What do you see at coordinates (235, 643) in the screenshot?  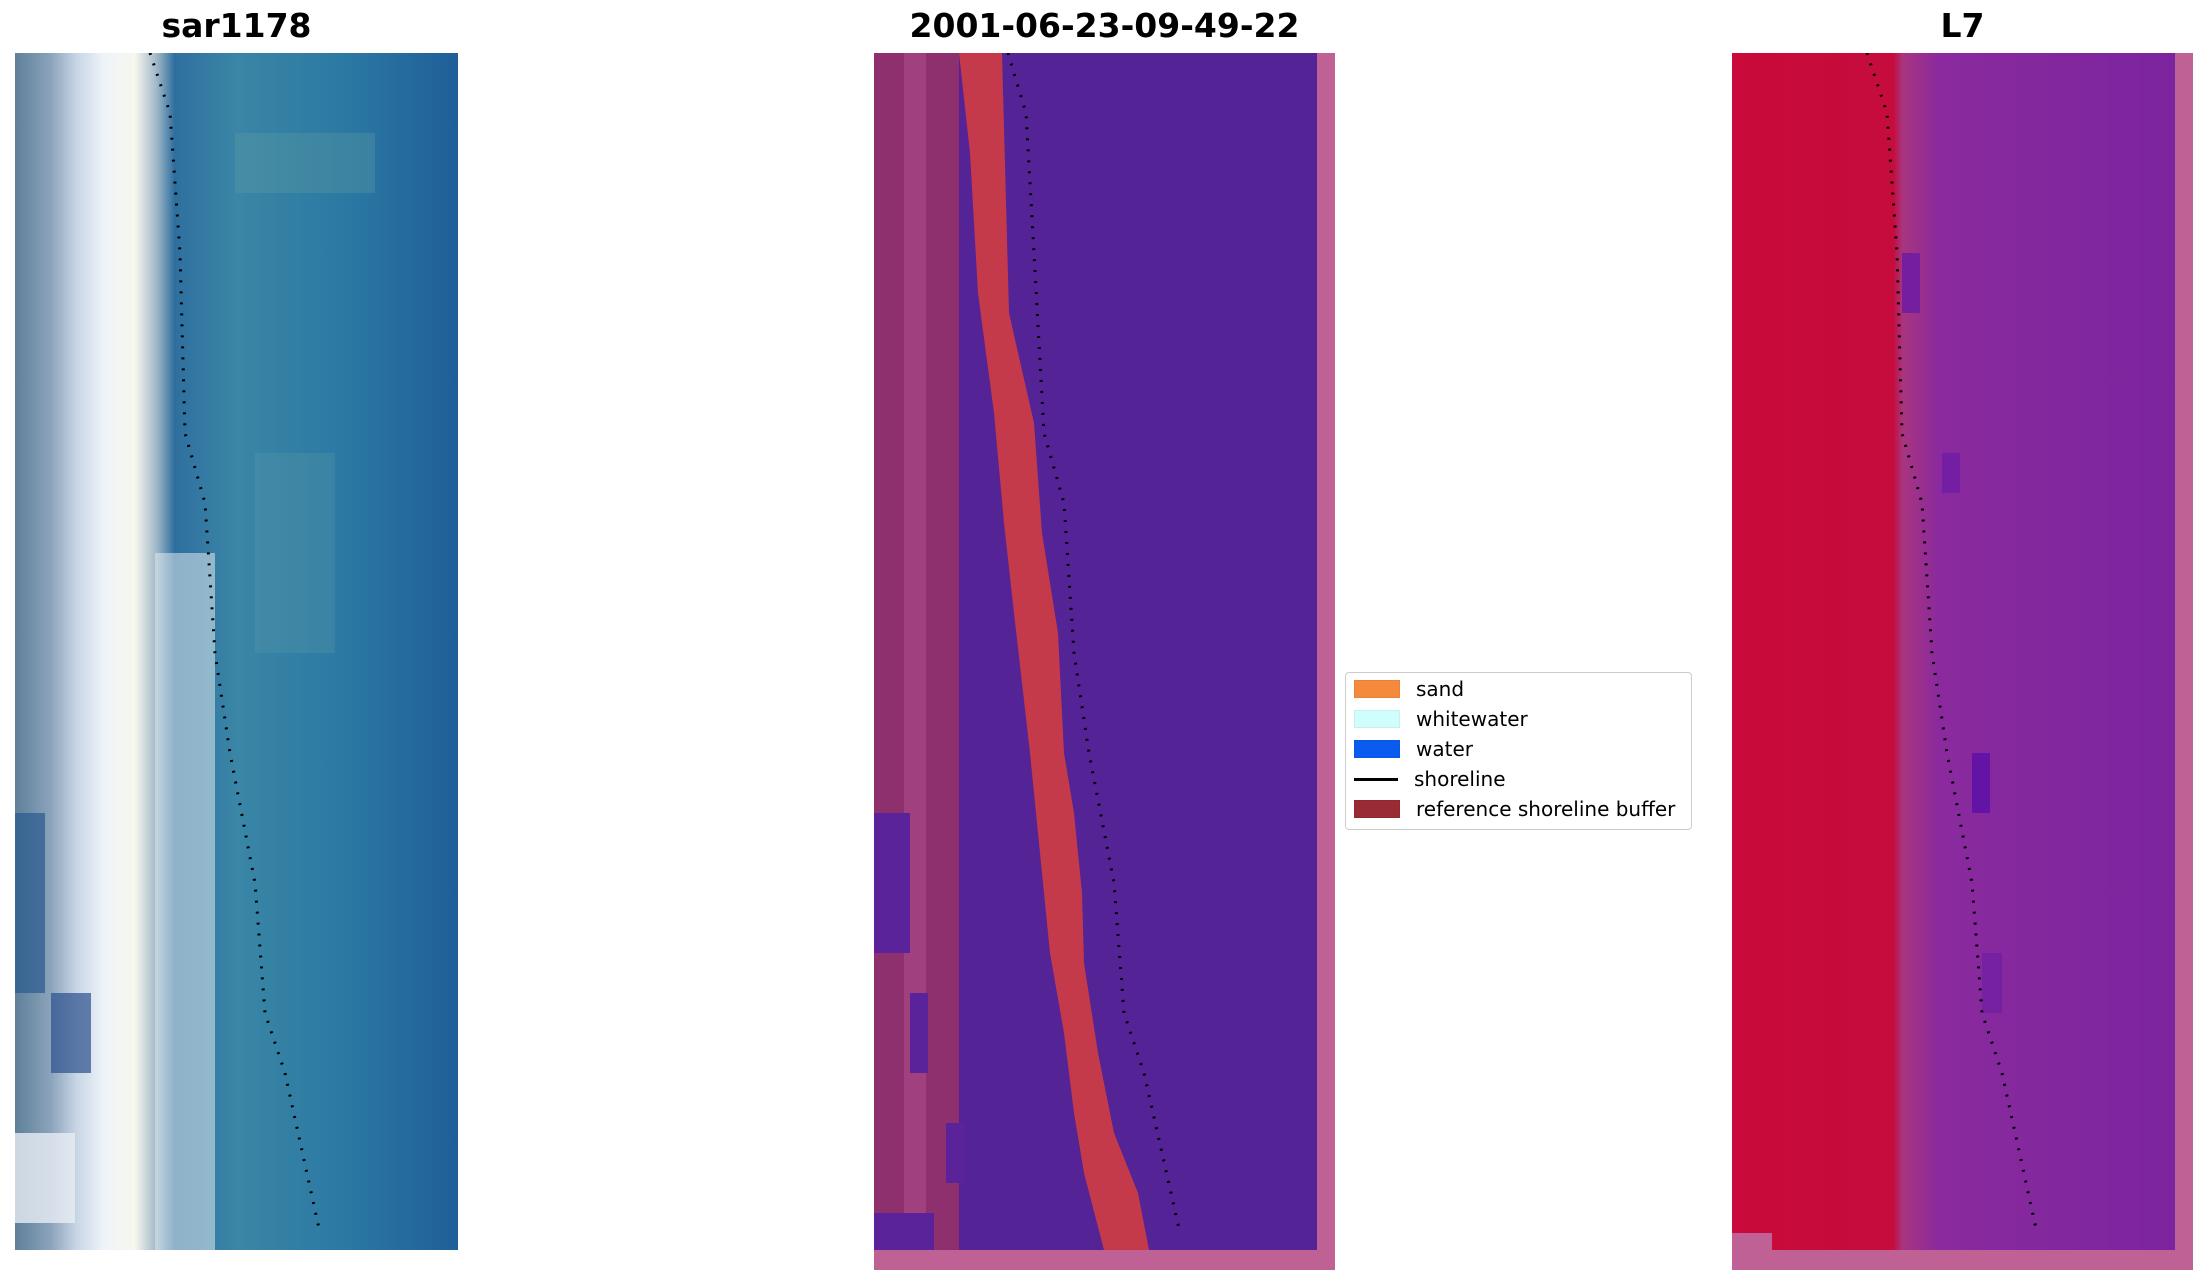 I see `shoreline-left` at bounding box center [235, 643].